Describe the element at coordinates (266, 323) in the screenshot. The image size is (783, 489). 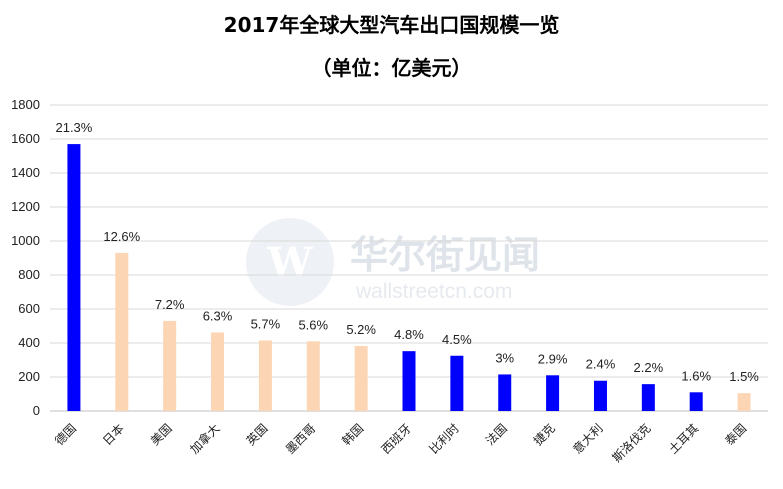
I see `data-label: 5.7%` at that location.